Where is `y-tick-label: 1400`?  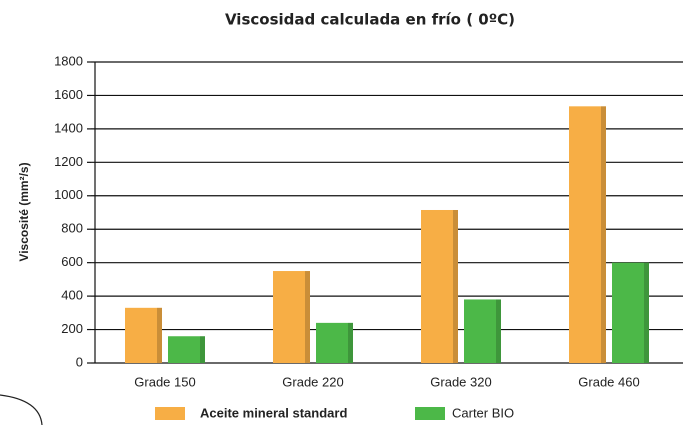
y-tick-label: 1400 is located at coordinates (68, 127).